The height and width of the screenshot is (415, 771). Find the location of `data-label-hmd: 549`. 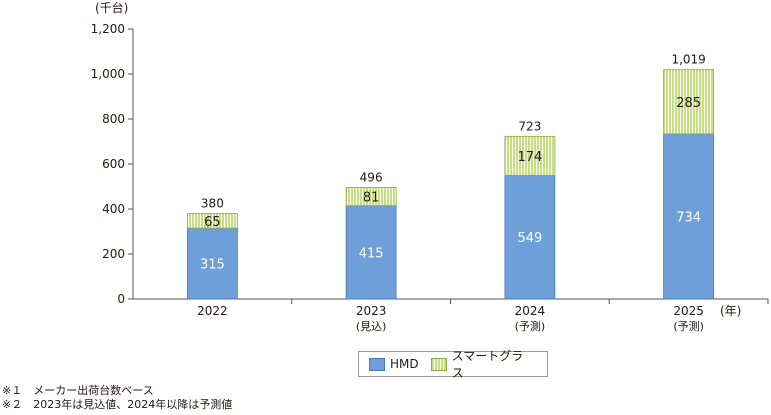

data-label-hmd: 549 is located at coordinates (529, 238).